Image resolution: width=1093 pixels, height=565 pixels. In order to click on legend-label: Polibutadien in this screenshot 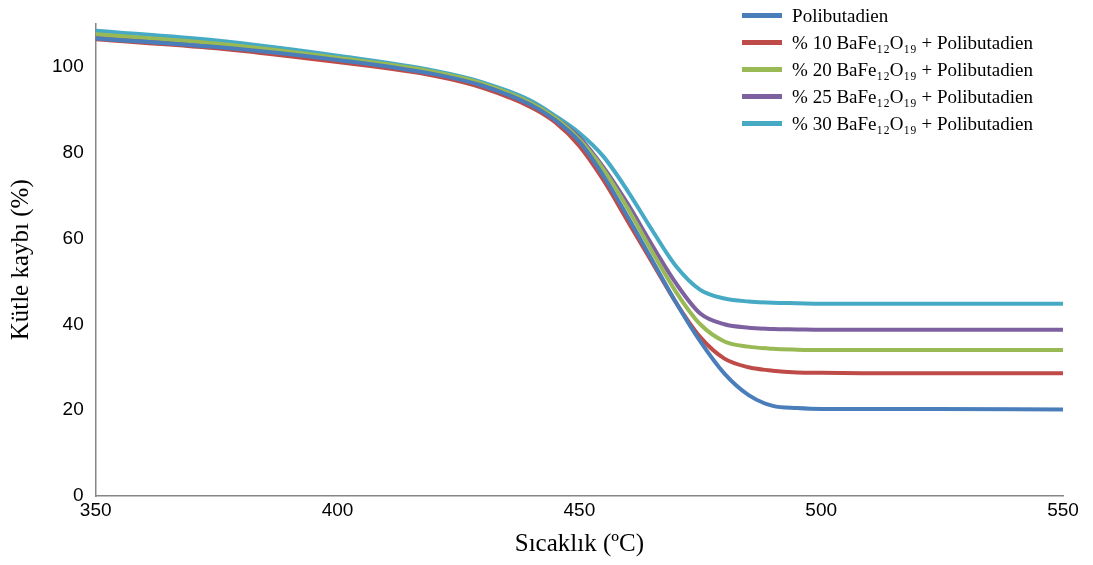, I will do `click(840, 15)`.